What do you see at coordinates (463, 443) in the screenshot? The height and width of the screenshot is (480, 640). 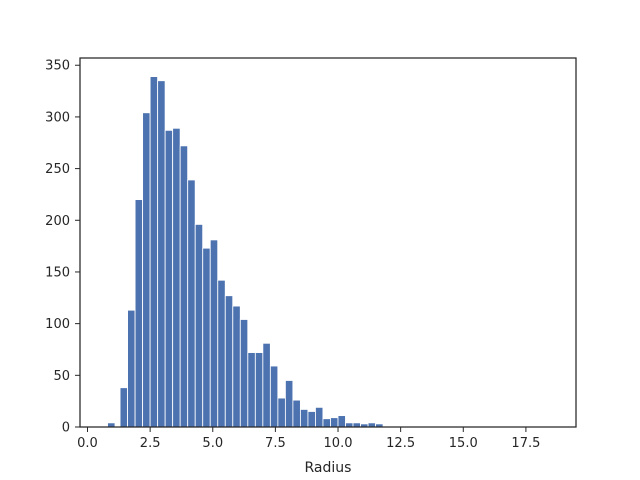 I see `x-tick-label: 15.0` at bounding box center [463, 443].